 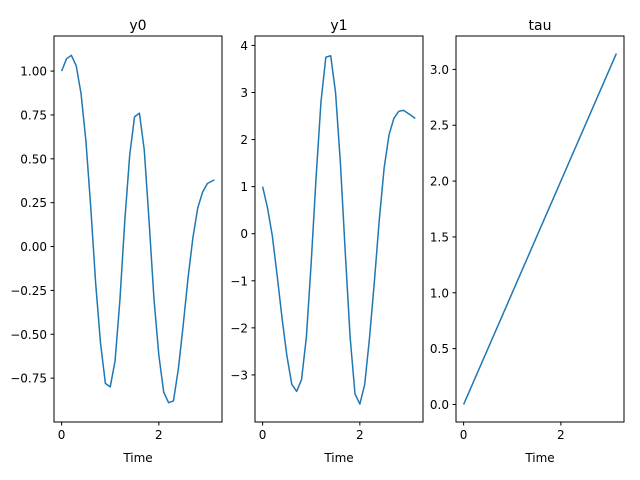 I want to click on y1-xlabel: Time, so click(x=338, y=458).